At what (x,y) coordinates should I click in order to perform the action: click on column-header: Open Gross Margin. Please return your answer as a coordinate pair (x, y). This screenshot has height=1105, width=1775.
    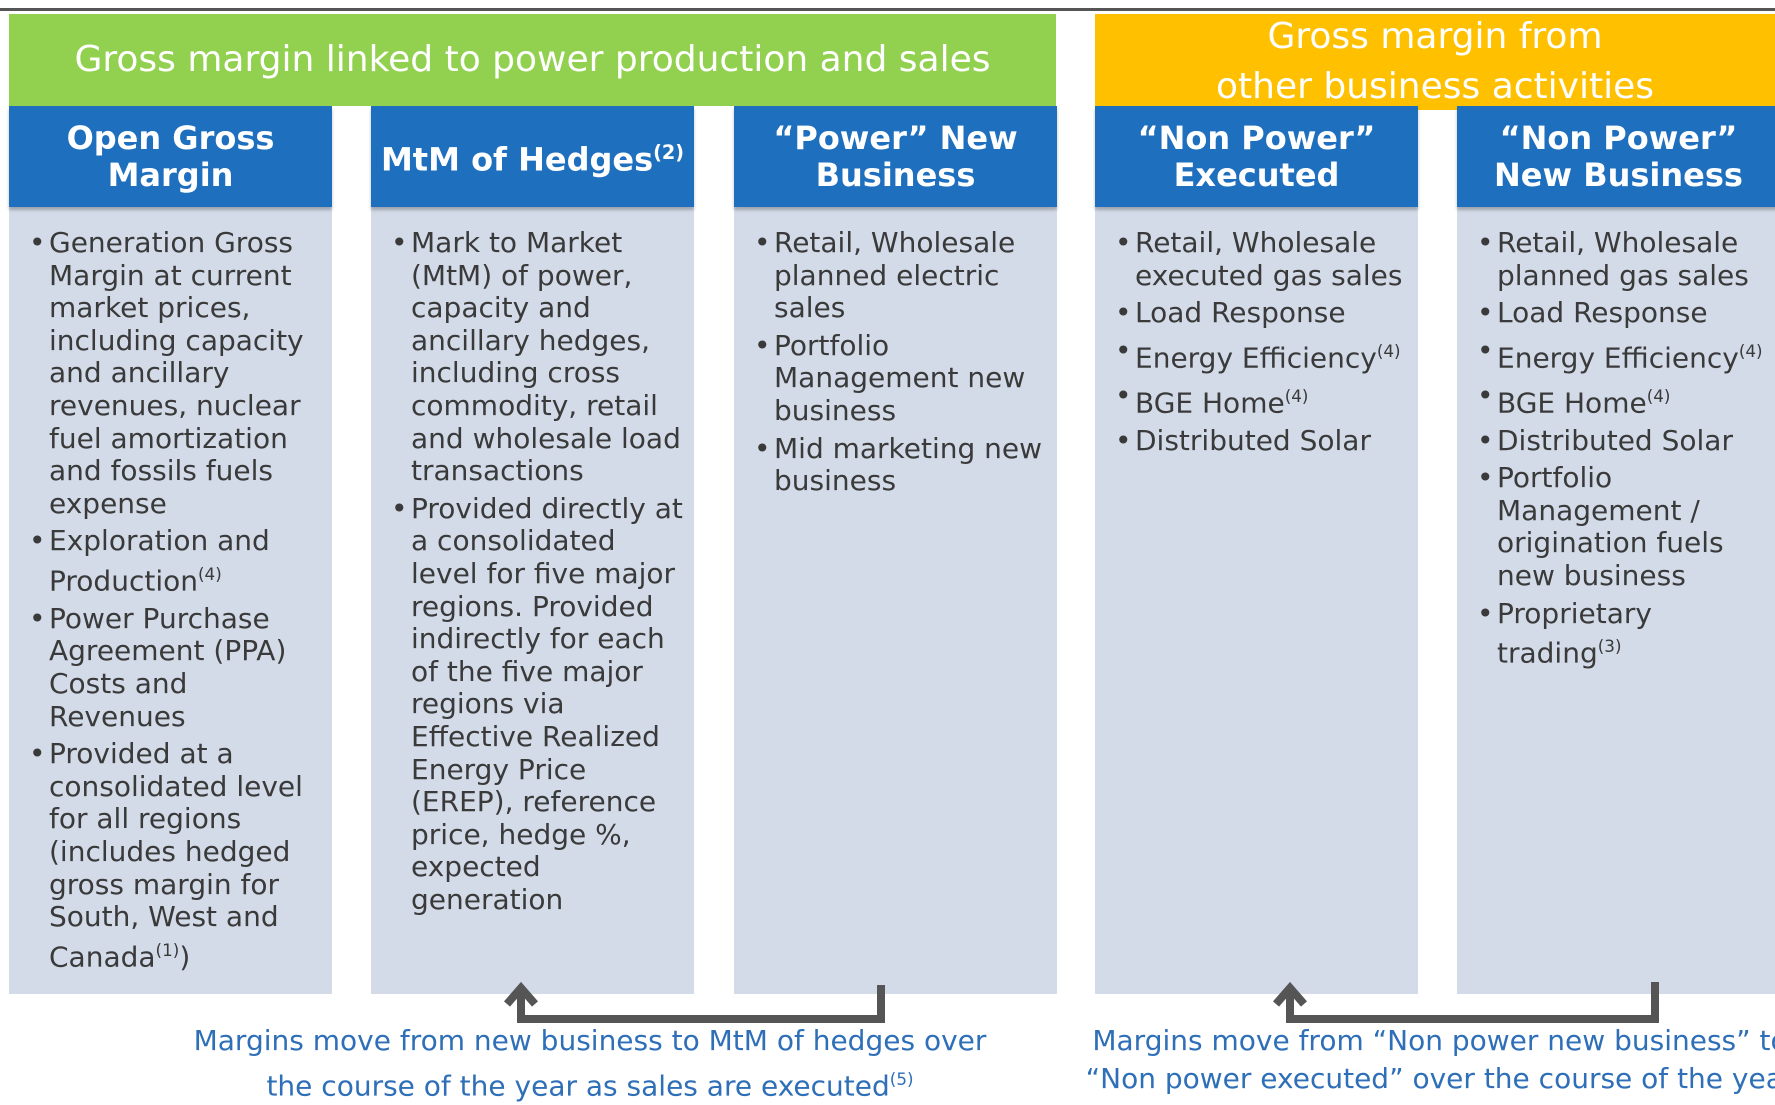
    Looking at the image, I should click on (170, 156).